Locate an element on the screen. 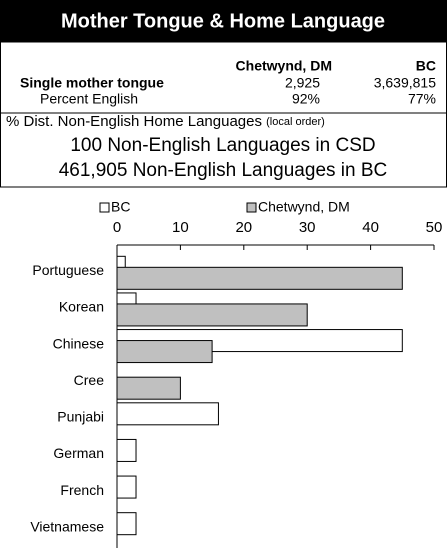 The height and width of the screenshot is (548, 447). column-header: BC is located at coordinates (426, 66).